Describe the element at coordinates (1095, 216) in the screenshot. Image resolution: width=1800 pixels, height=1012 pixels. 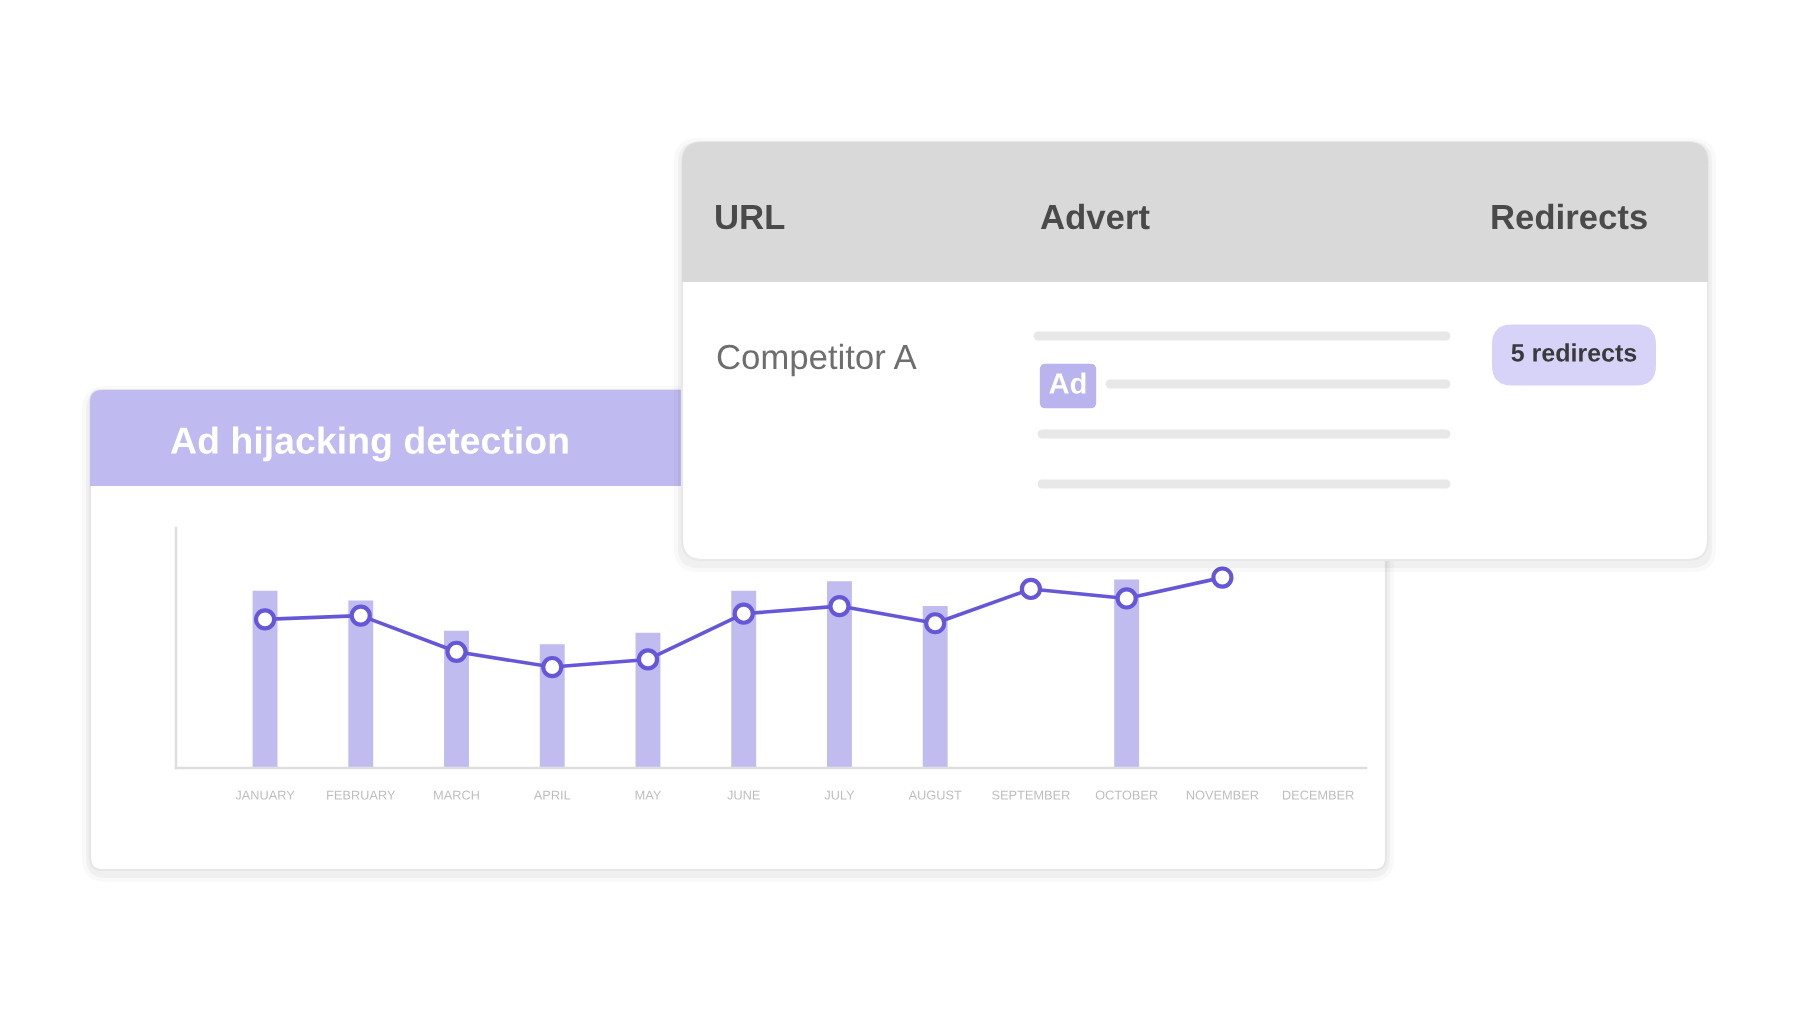
I see `category-label: Advert` at that location.